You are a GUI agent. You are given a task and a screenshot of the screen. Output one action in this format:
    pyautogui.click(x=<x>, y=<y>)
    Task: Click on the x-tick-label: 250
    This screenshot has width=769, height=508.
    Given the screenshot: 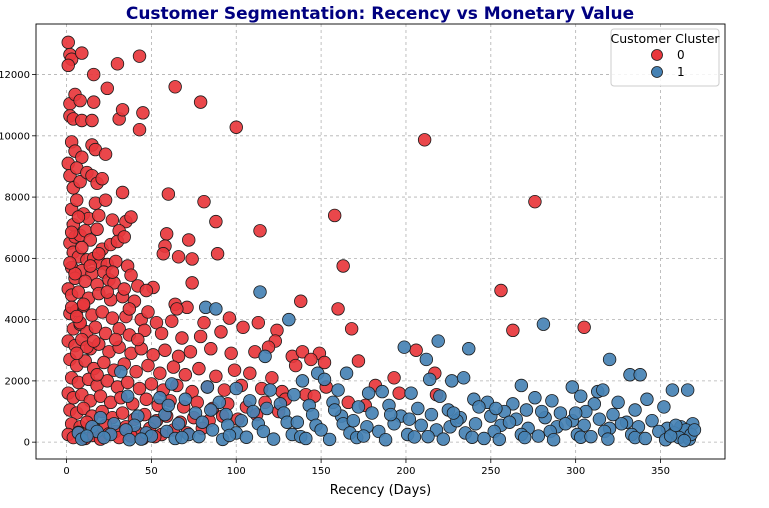 What is the action you would take?
    pyautogui.click(x=490, y=471)
    